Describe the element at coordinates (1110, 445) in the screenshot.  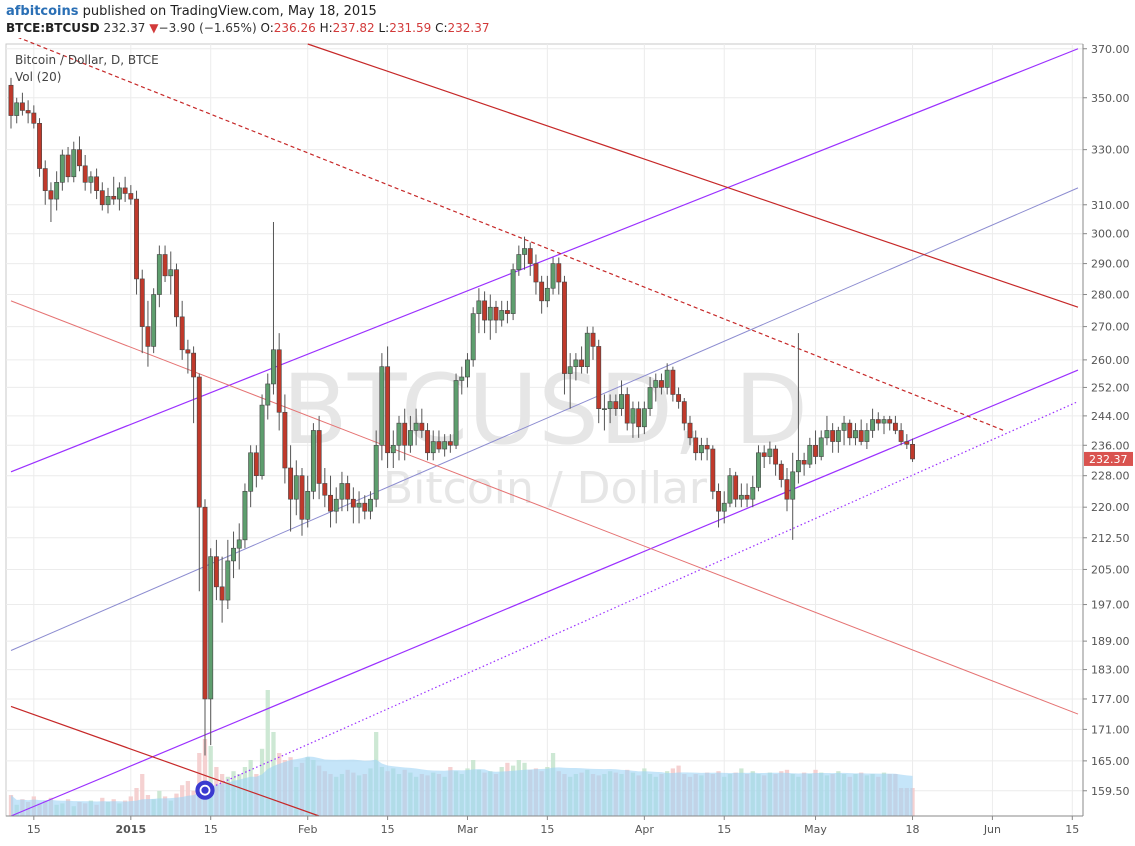
I see `price-tick-label: 236.00` at that location.